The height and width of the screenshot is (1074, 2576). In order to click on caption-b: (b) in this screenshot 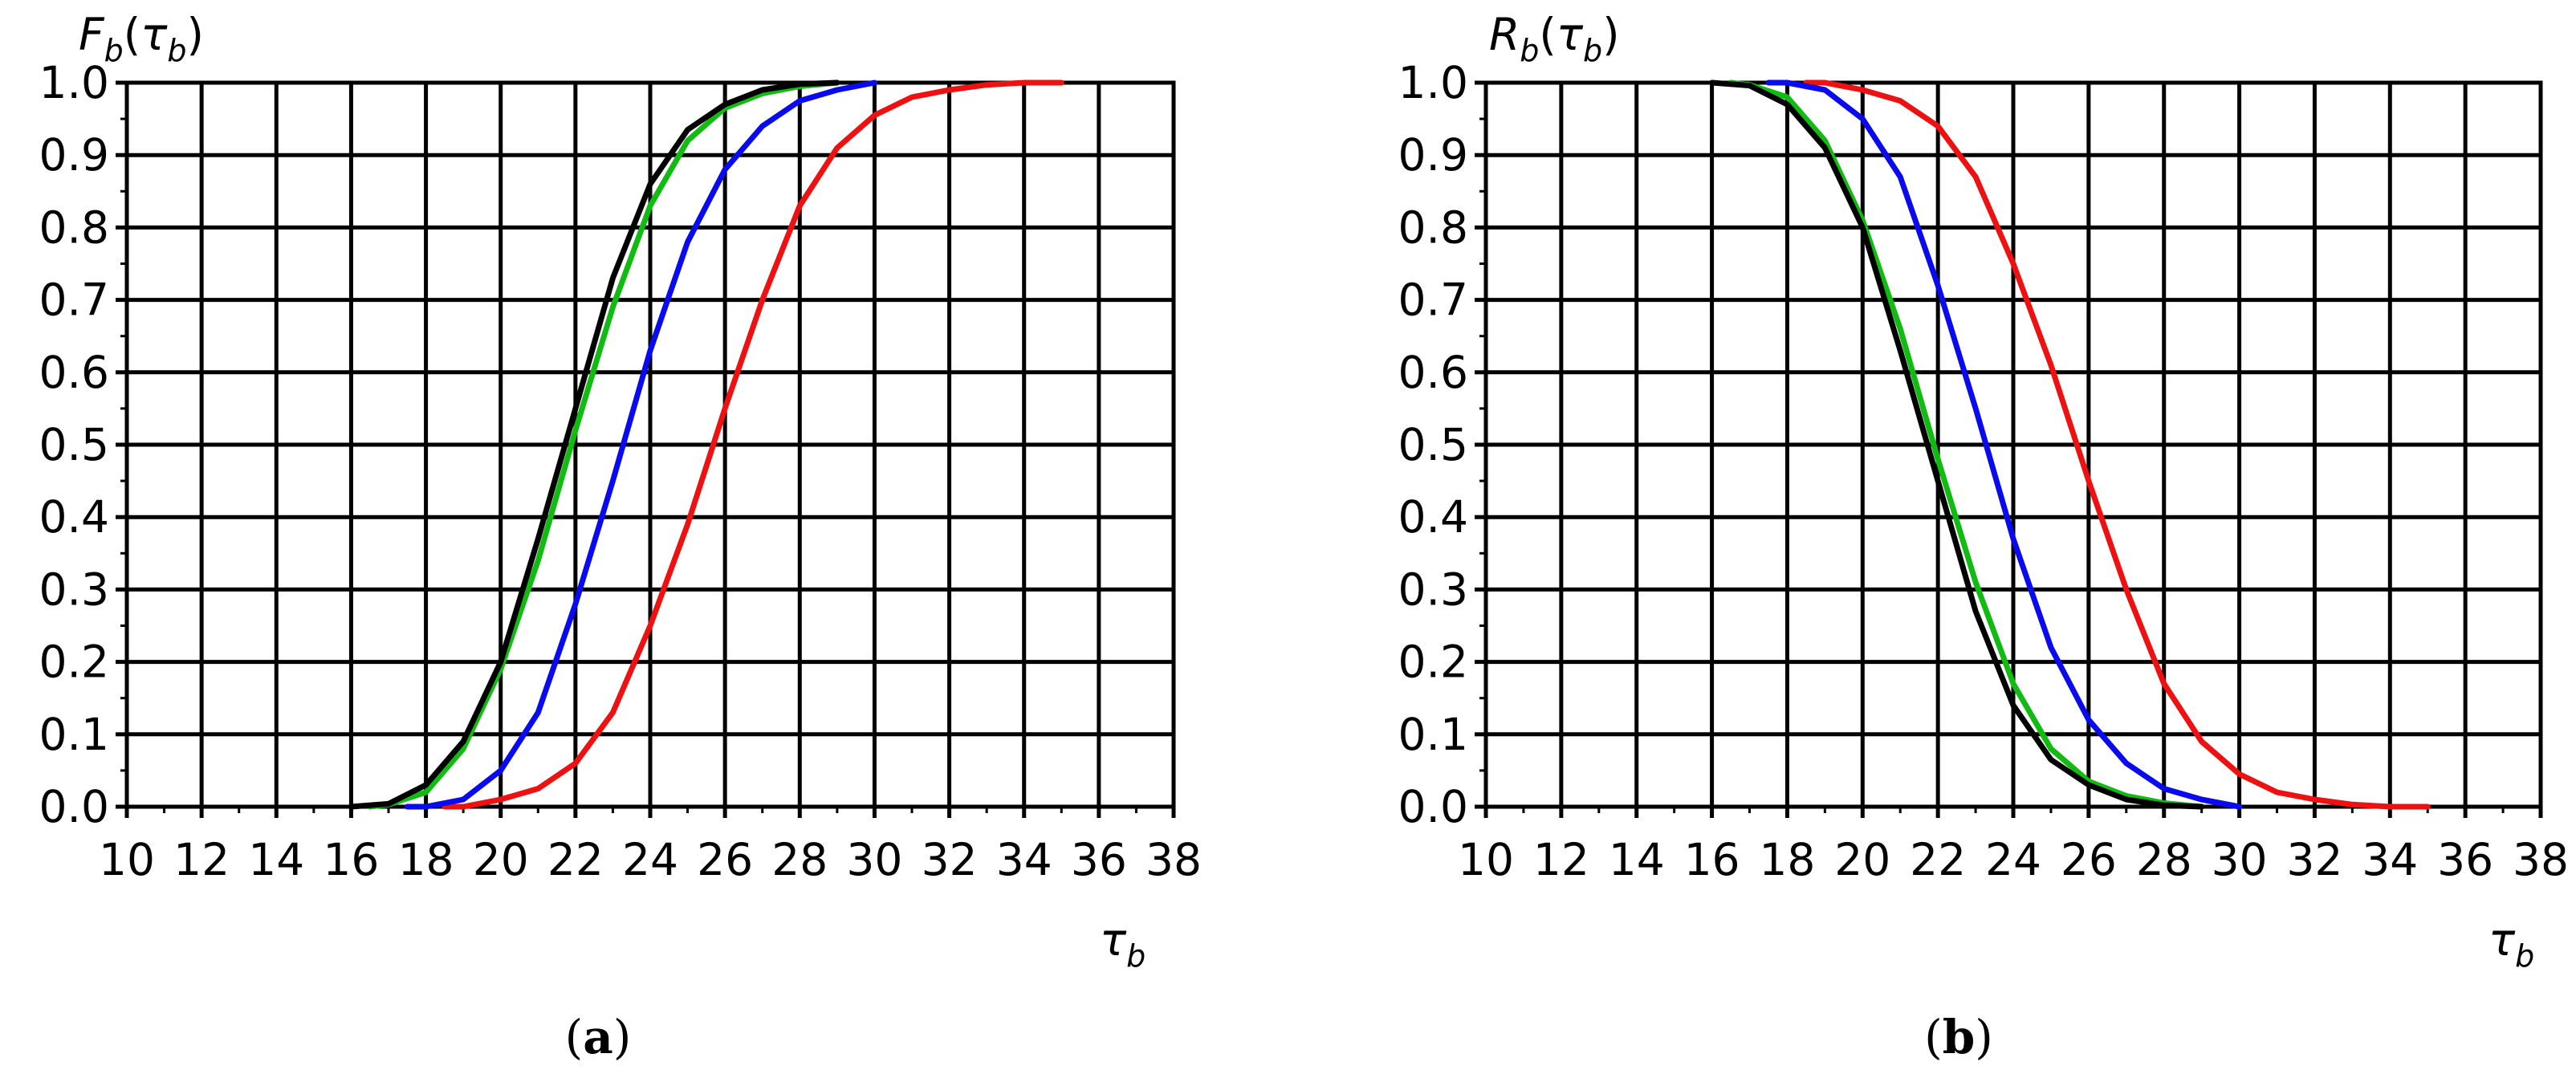, I will do `click(1958, 1037)`.